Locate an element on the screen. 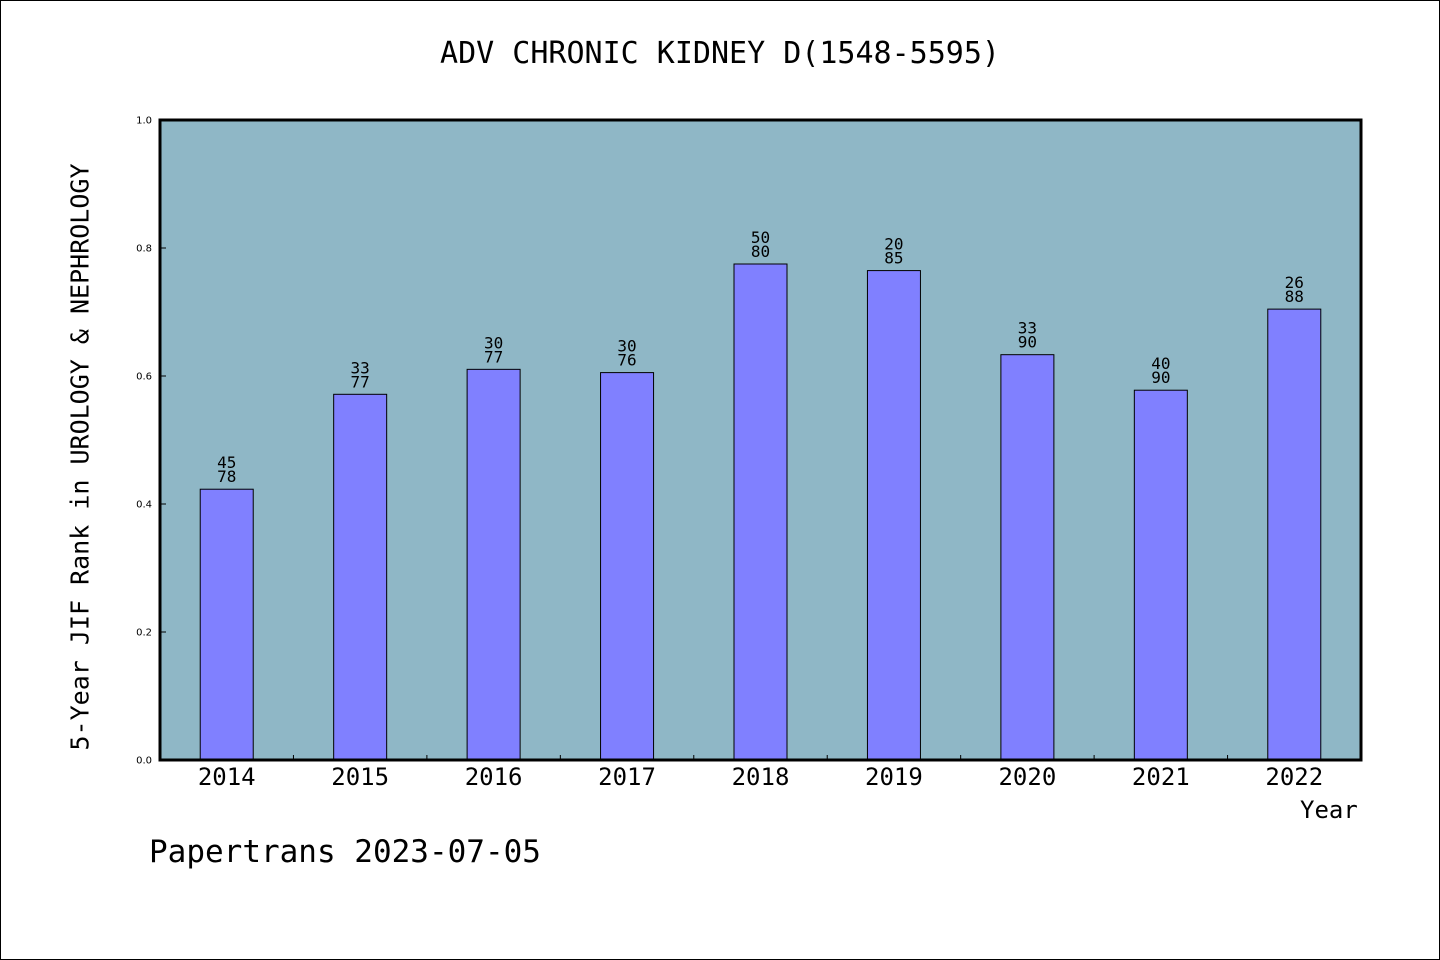 This screenshot has width=1440, height=960. y-tick-label-0.4: 0.4 is located at coordinates (144, 505).